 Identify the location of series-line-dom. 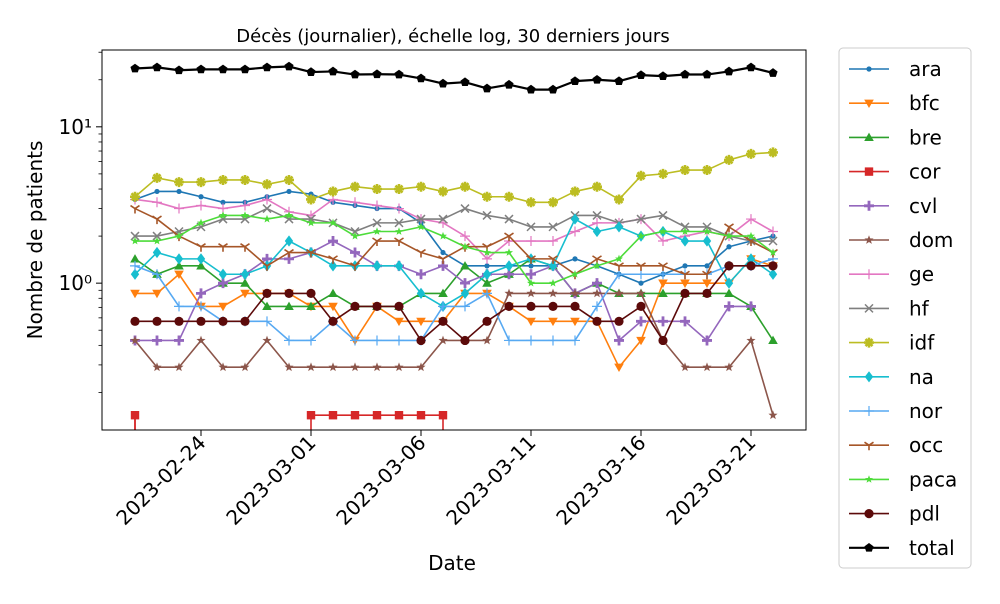
(454, 354).